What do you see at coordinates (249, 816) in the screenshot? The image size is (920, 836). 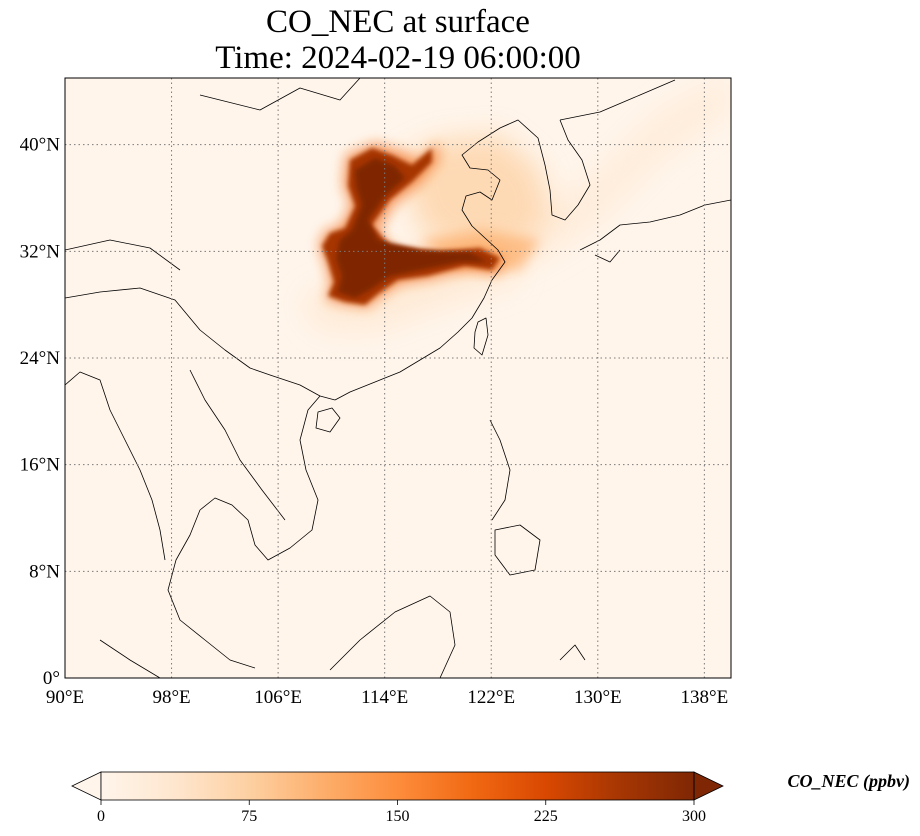 I see `colorbar-tick-label: 75` at bounding box center [249, 816].